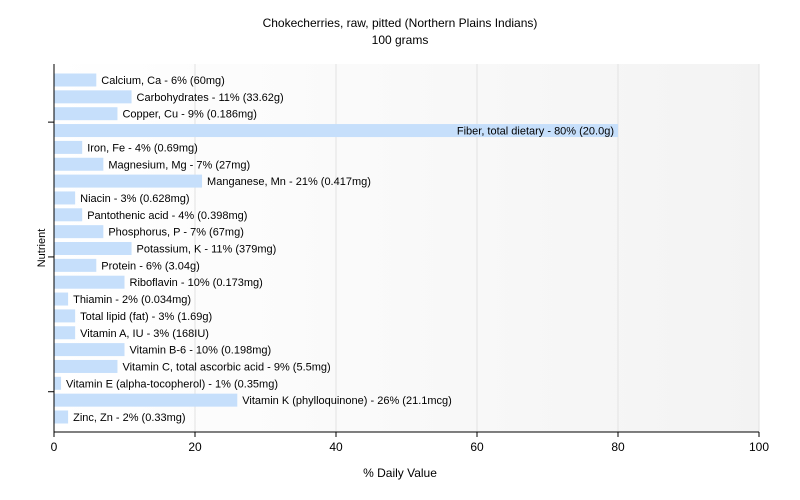  Describe the element at coordinates (189, 115) in the screenshot. I see `data-label: Copper, Cu - 9% (0.186mg)` at that location.